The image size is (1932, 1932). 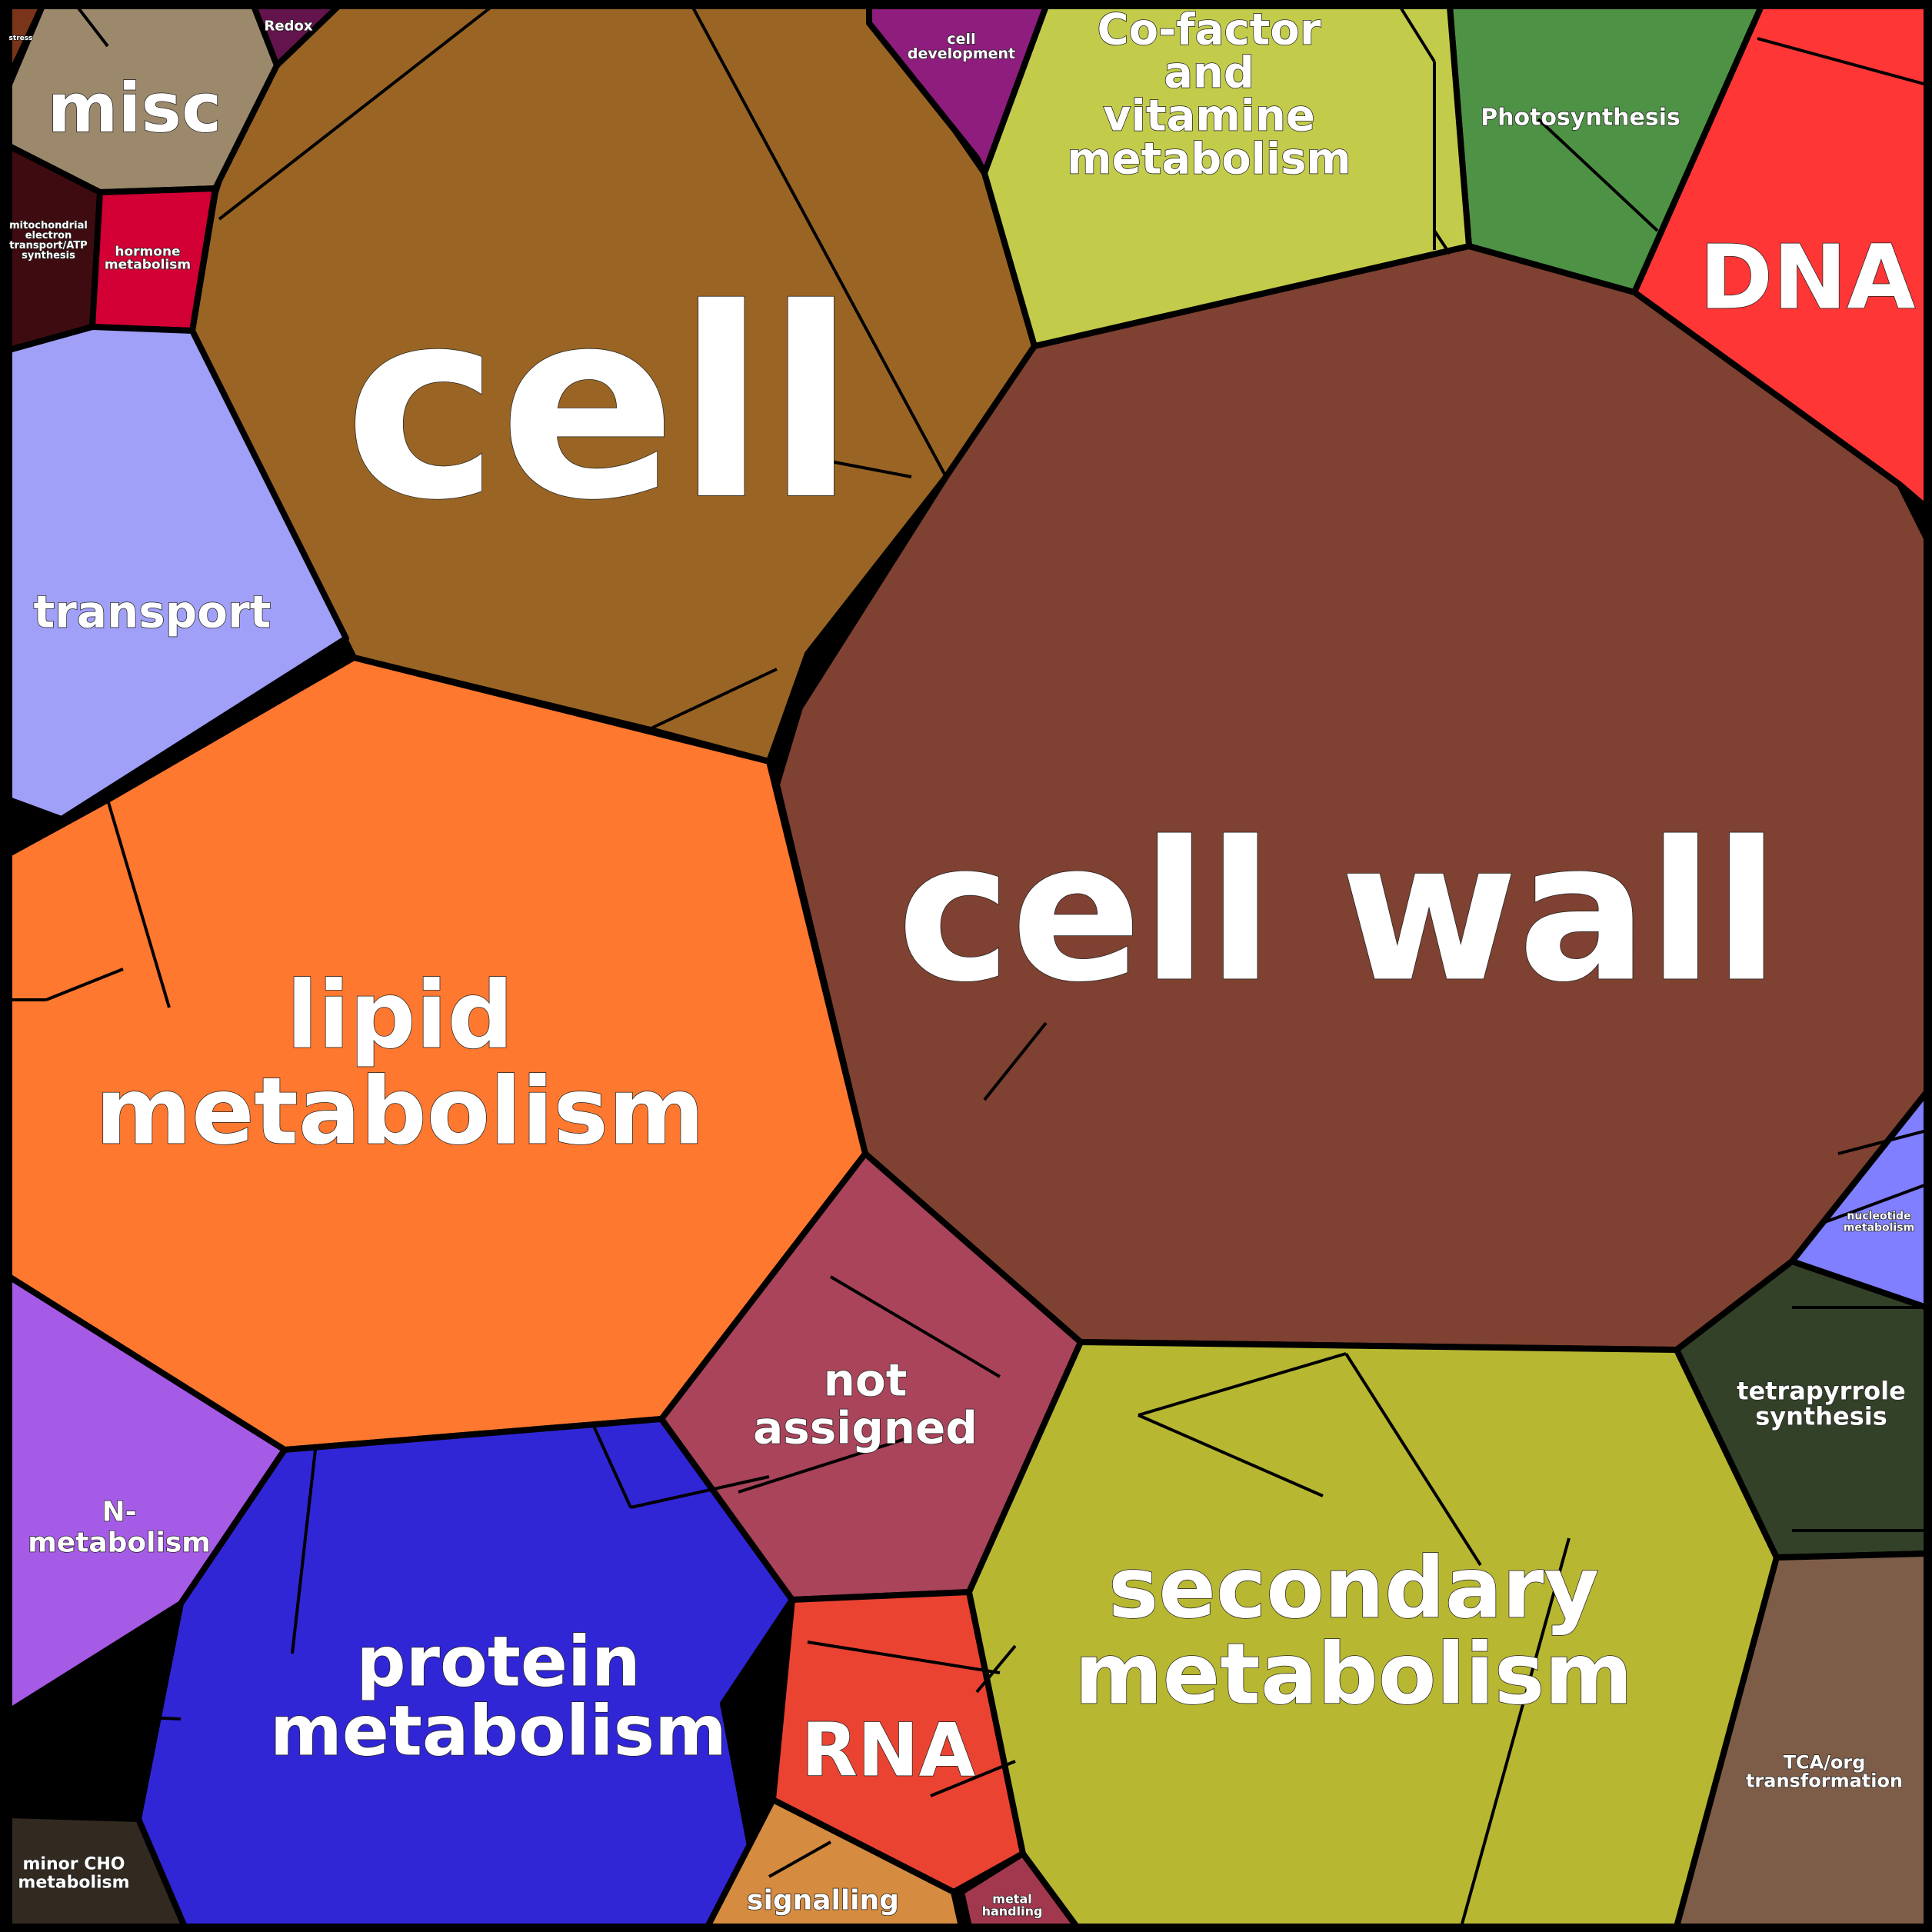 I want to click on cell-tetrapyrrole, so click(x=1802, y=1409).